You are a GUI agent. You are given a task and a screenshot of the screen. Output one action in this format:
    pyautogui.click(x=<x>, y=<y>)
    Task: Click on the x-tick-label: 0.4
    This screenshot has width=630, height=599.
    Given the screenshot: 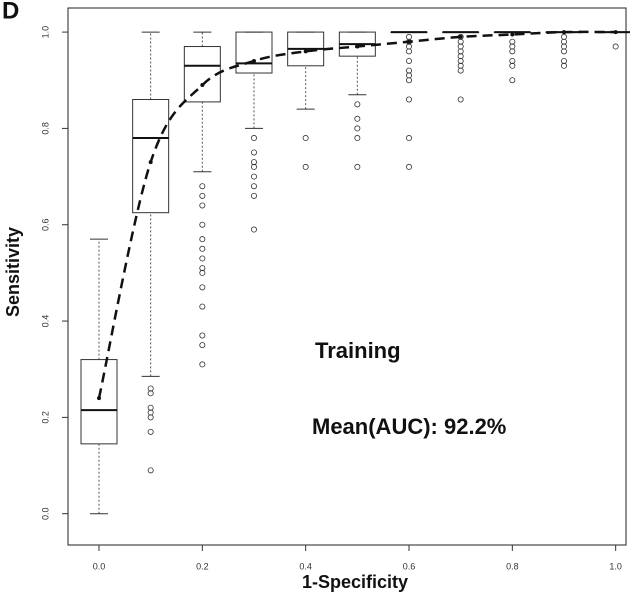 What is the action you would take?
    pyautogui.click(x=305, y=566)
    